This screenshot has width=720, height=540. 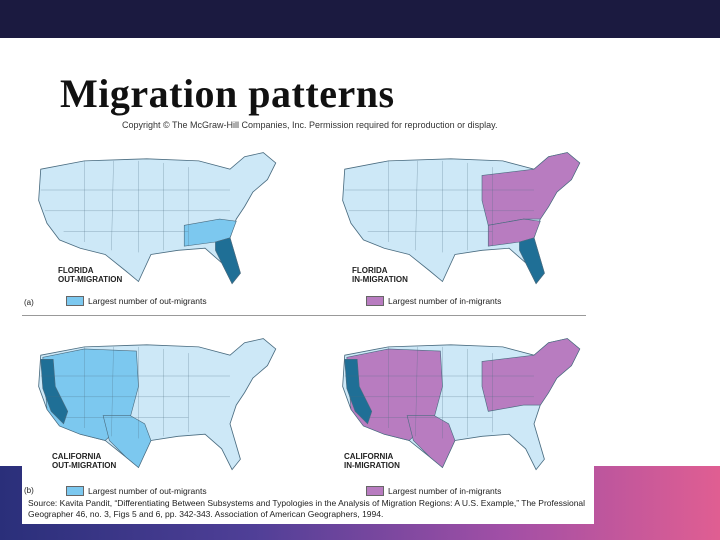 I want to click on map-label-florida-in: FLORIDA IN-MIGRATION, so click(x=397, y=275).